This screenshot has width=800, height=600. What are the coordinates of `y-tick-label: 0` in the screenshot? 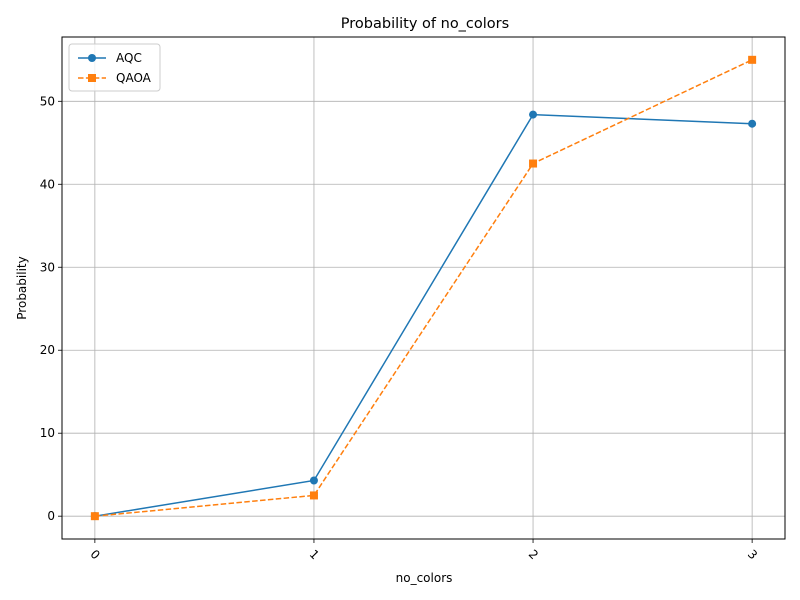 It's located at (51, 516).